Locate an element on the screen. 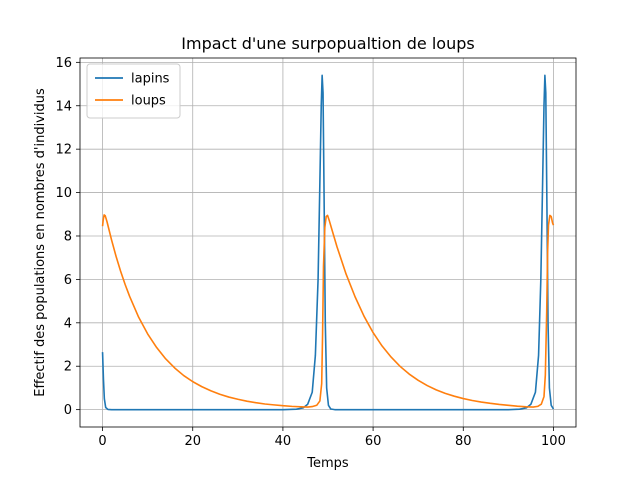 This screenshot has width=640, height=480. y-tick-label: 10 is located at coordinates (63, 193).